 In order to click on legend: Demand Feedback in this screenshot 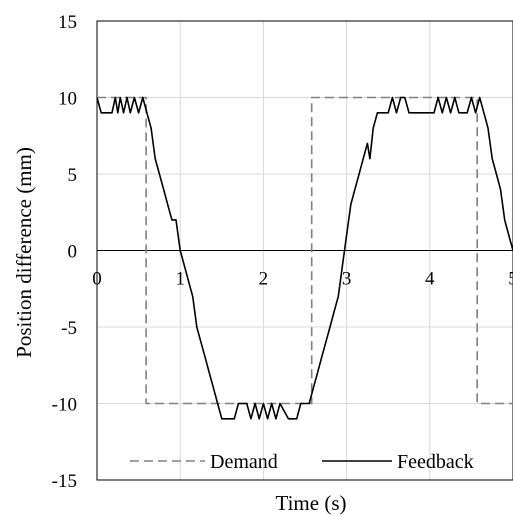, I will do `click(302, 462)`.